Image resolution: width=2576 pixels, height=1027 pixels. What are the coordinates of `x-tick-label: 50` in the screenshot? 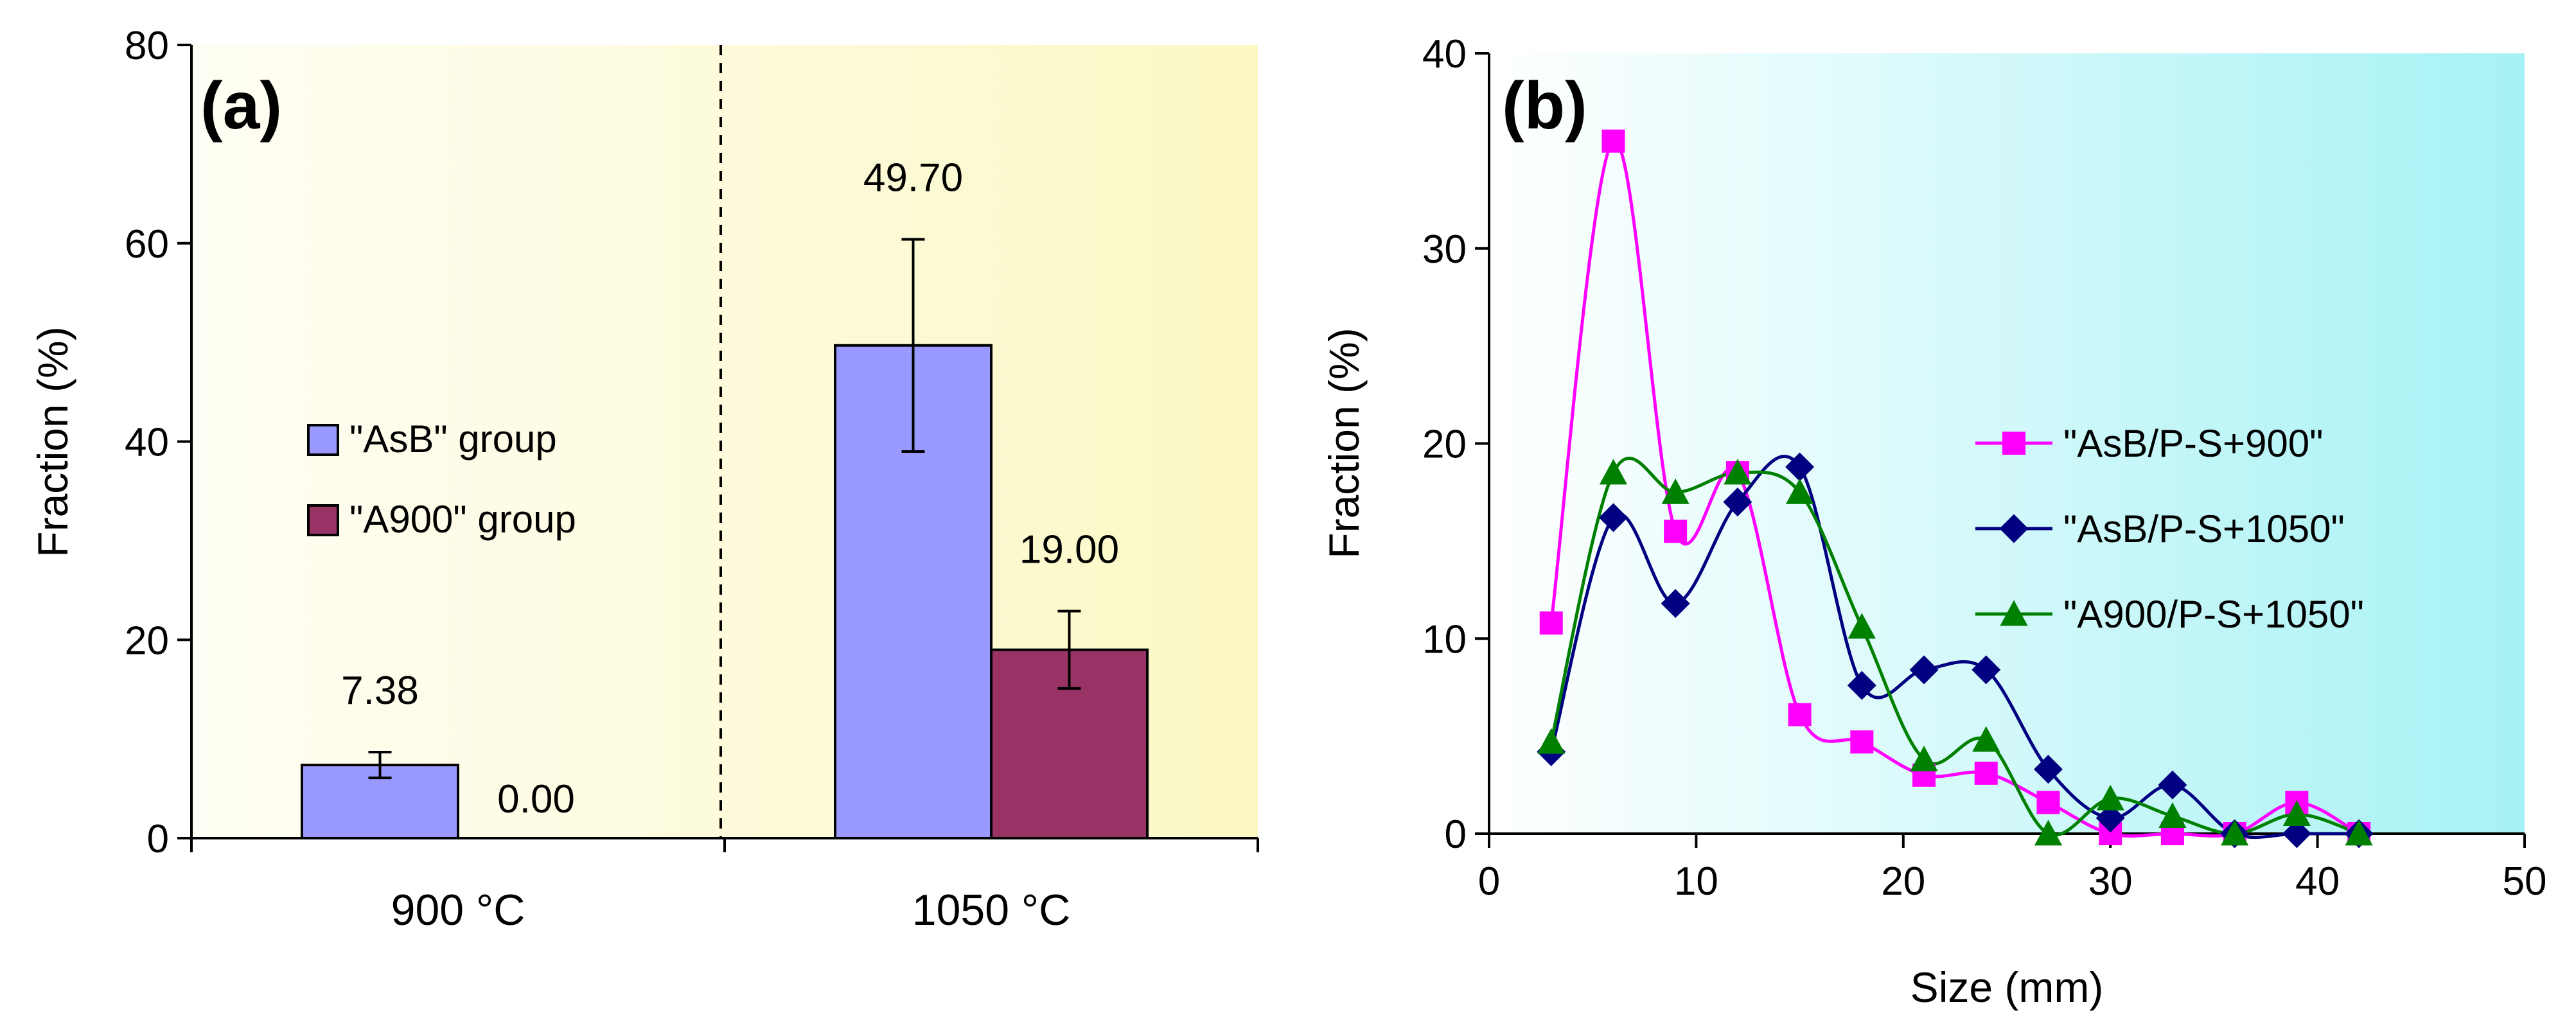 It's located at (2525, 882).